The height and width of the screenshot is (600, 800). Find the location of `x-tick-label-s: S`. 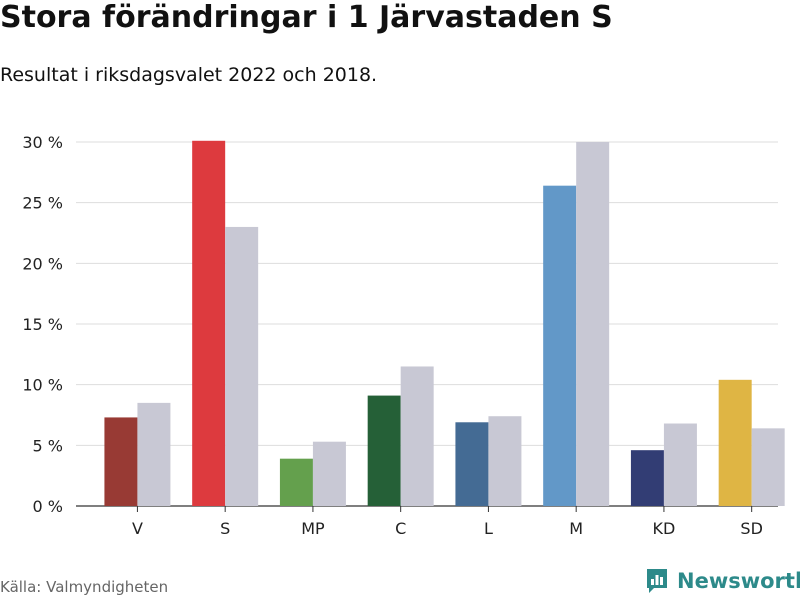

x-tick-label-s: S is located at coordinates (225, 528).